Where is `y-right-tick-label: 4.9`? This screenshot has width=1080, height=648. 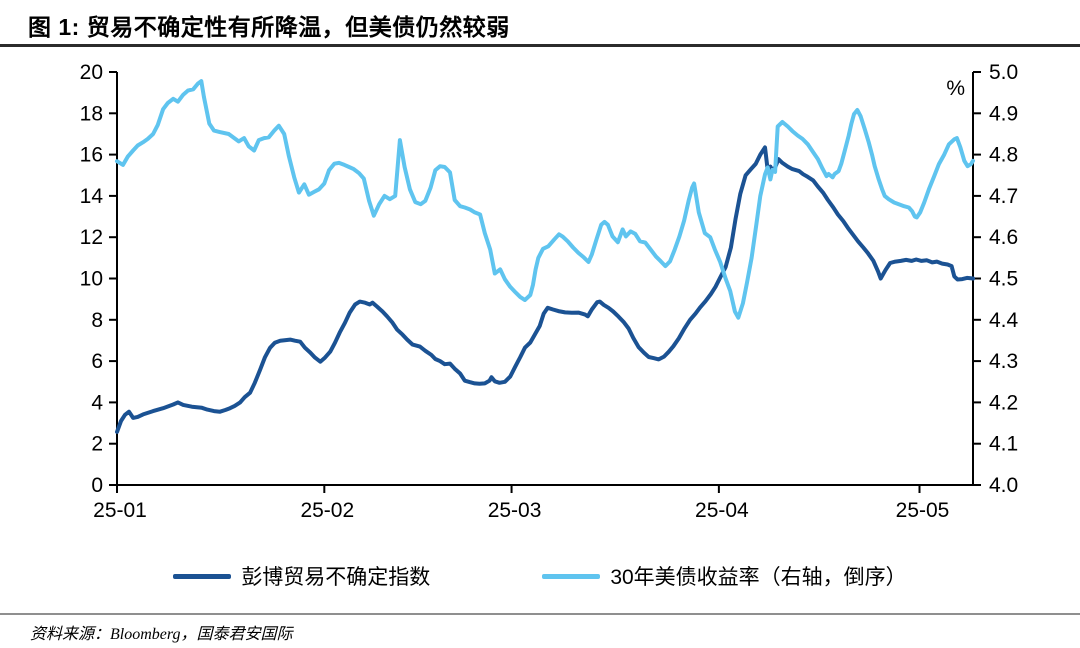
y-right-tick-label: 4.9 is located at coordinates (1003, 113).